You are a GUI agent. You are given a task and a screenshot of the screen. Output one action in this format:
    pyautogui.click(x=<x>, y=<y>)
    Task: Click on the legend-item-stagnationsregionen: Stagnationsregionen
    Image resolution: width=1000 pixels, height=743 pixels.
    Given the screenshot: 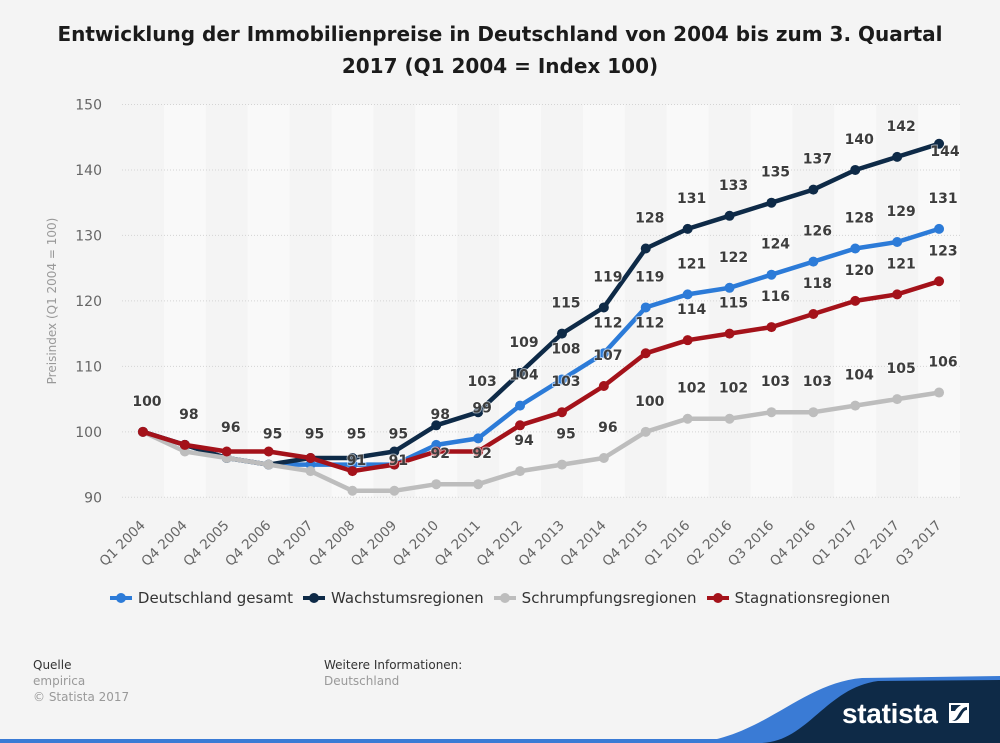 What is the action you would take?
    pyautogui.click(x=798, y=598)
    